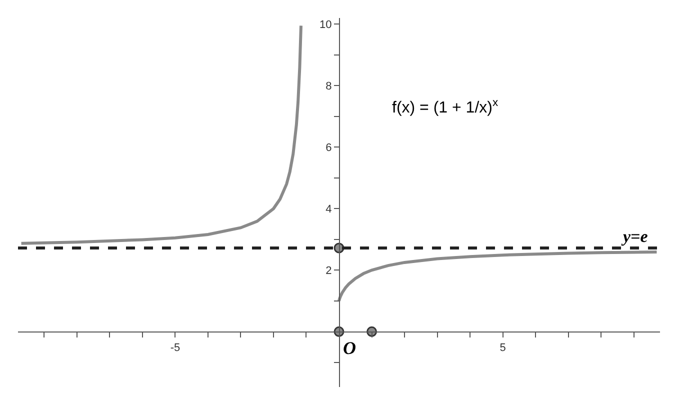 This screenshot has height=395, width=680. I want to click on annotation: O, so click(349, 348).